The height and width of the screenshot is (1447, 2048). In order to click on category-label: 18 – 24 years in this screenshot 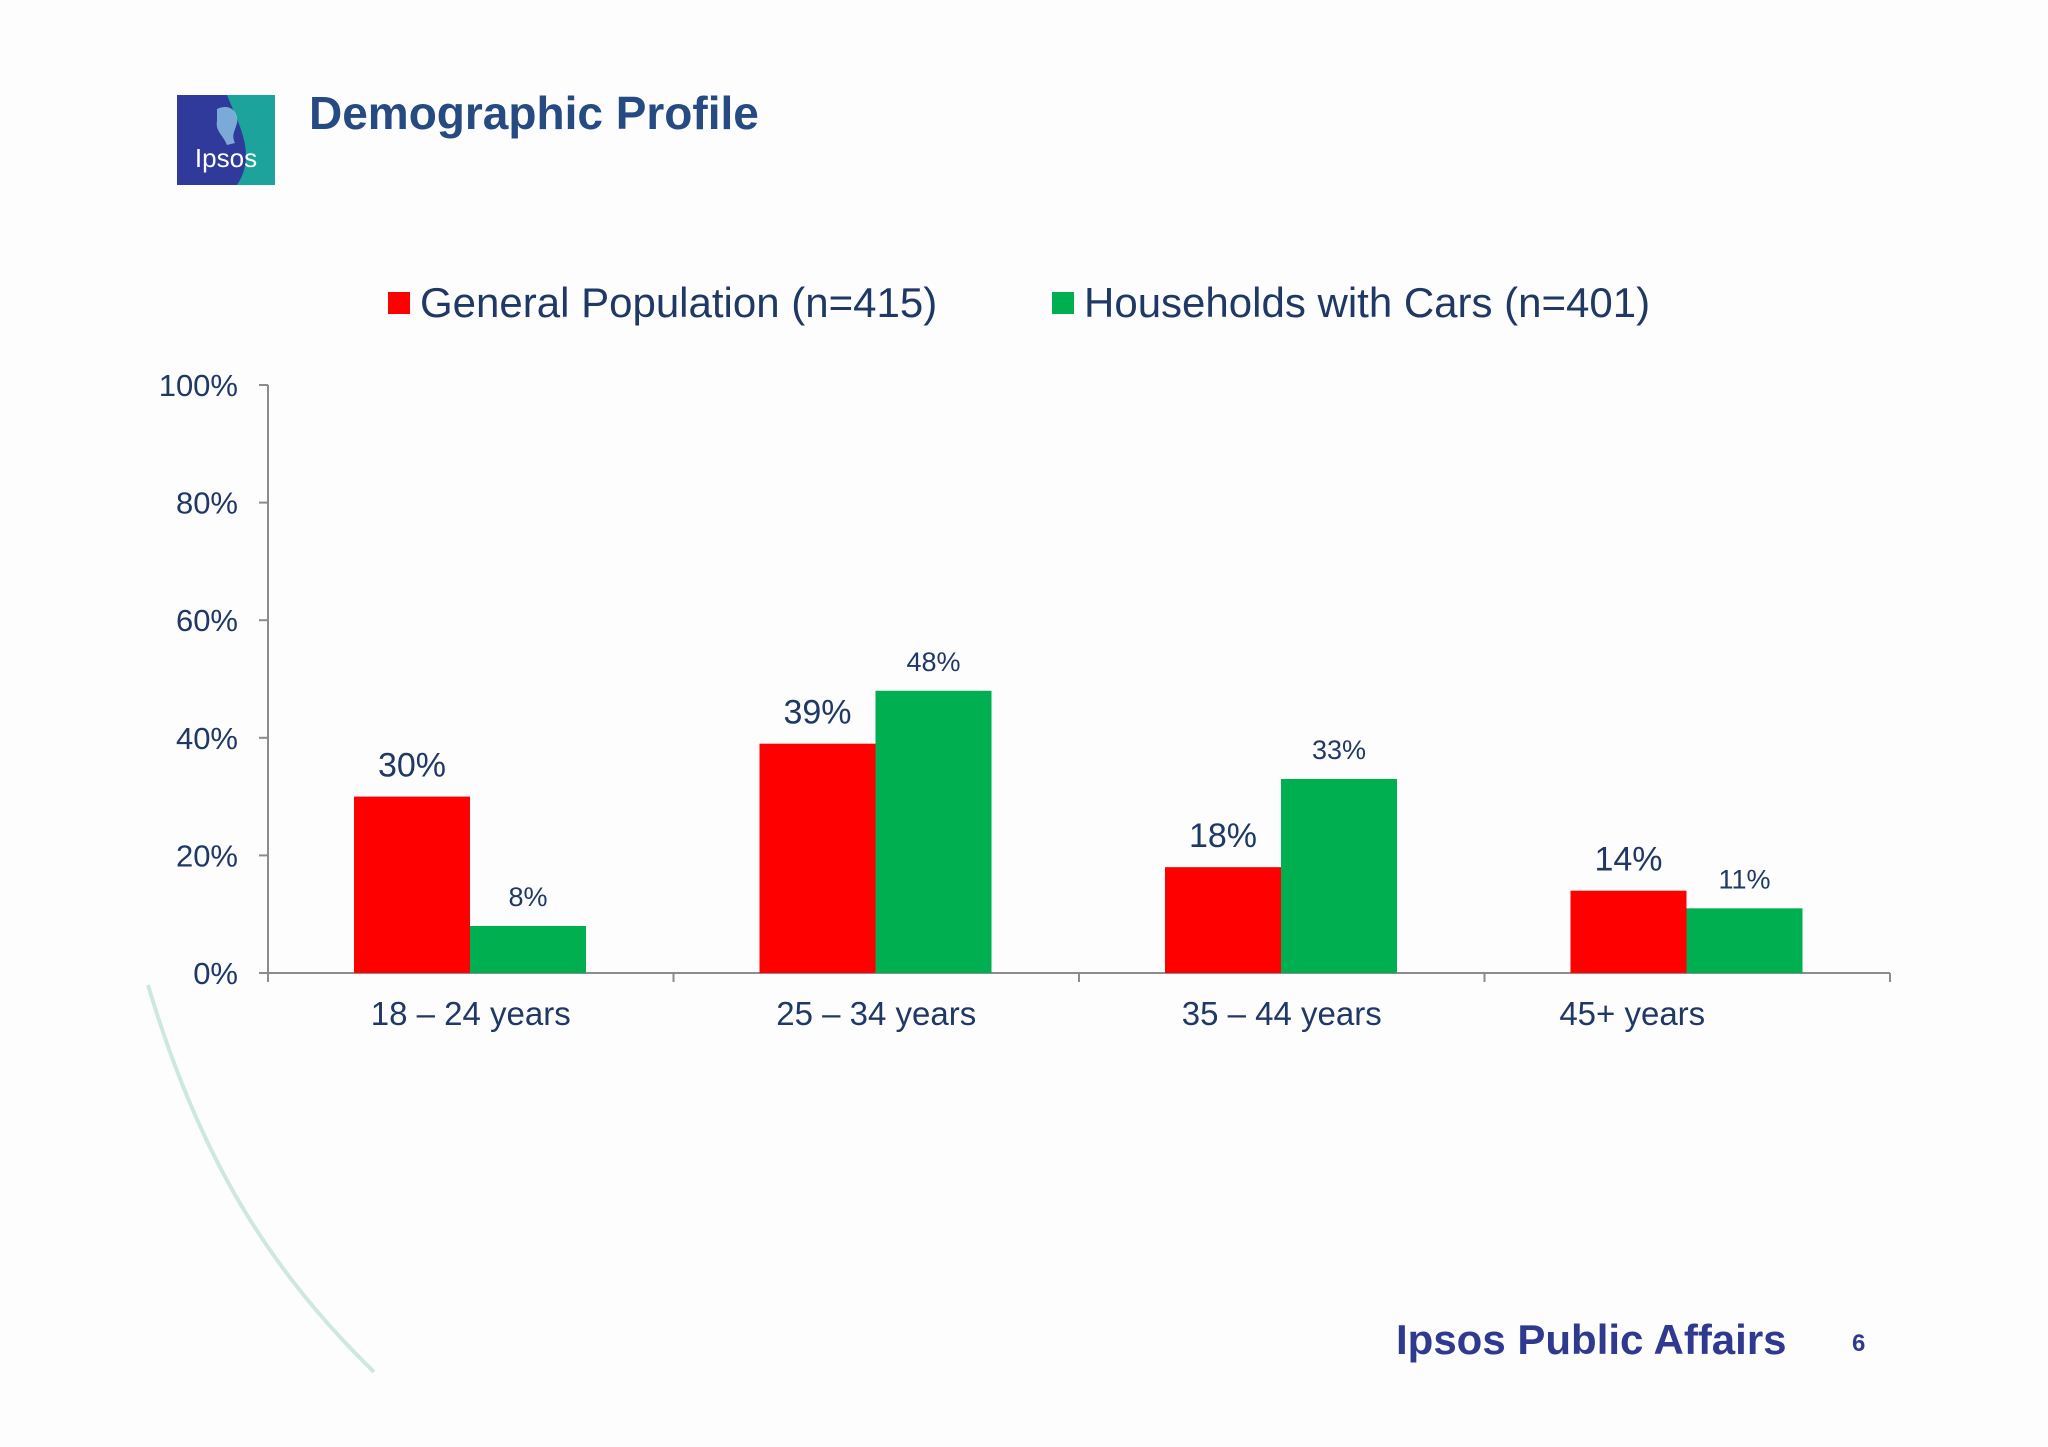, I will do `click(471, 1013)`.